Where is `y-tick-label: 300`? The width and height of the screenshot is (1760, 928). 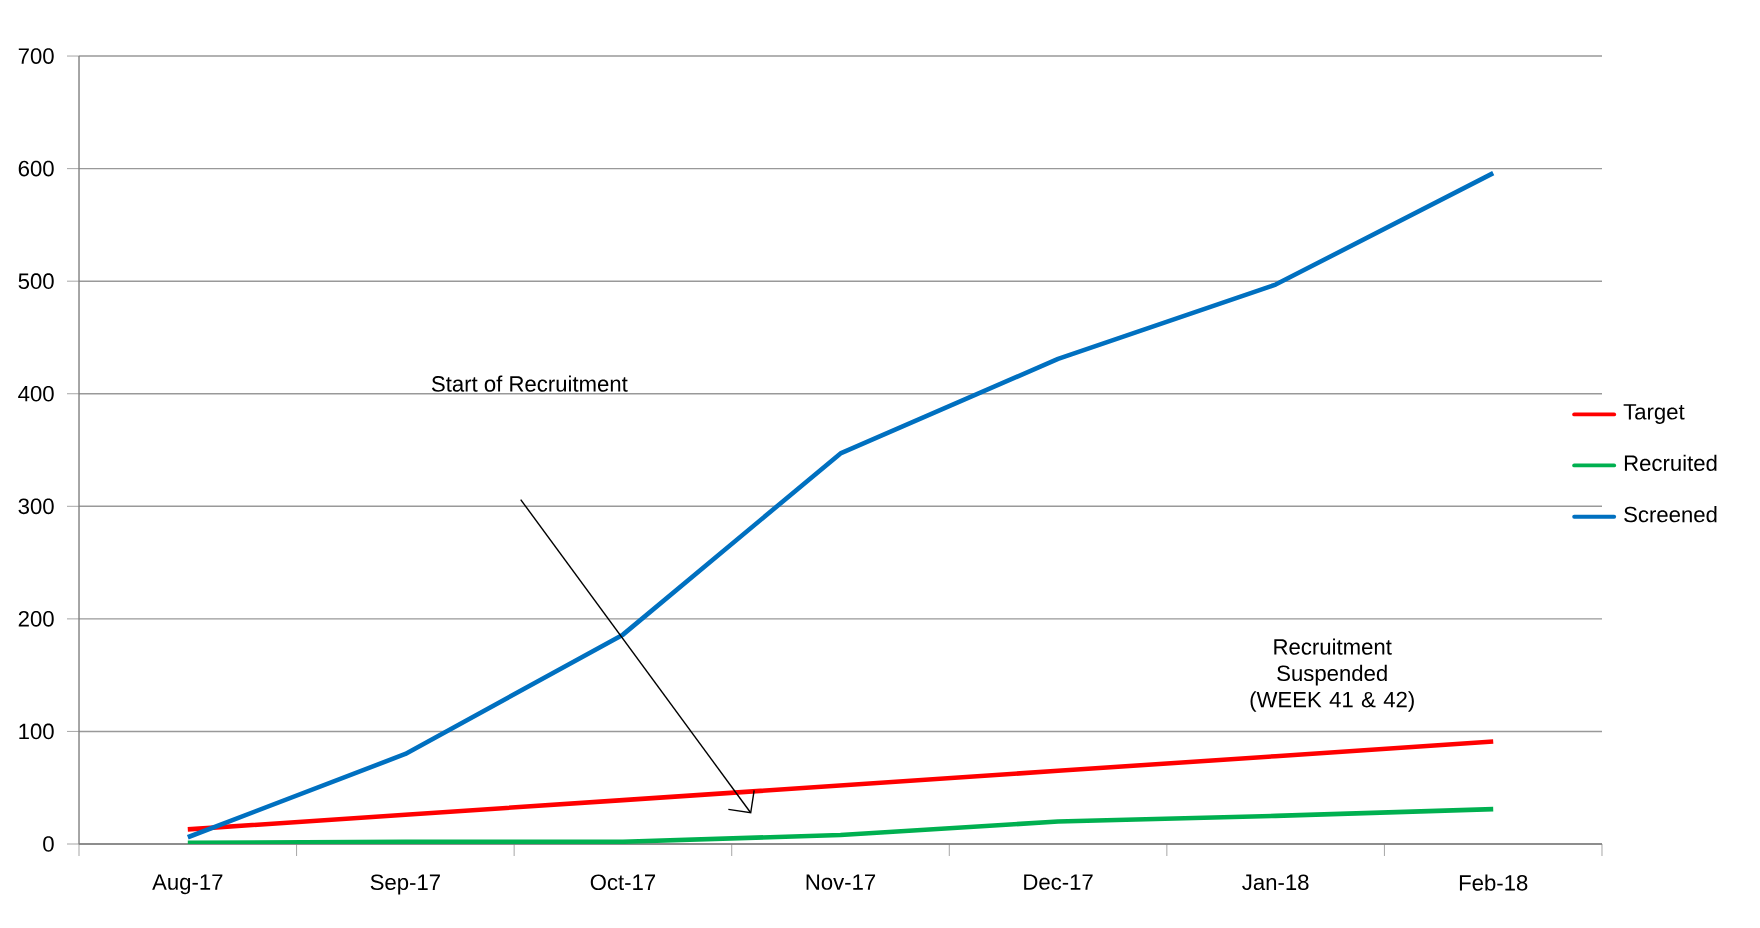
y-tick-label: 300 is located at coordinates (36, 506).